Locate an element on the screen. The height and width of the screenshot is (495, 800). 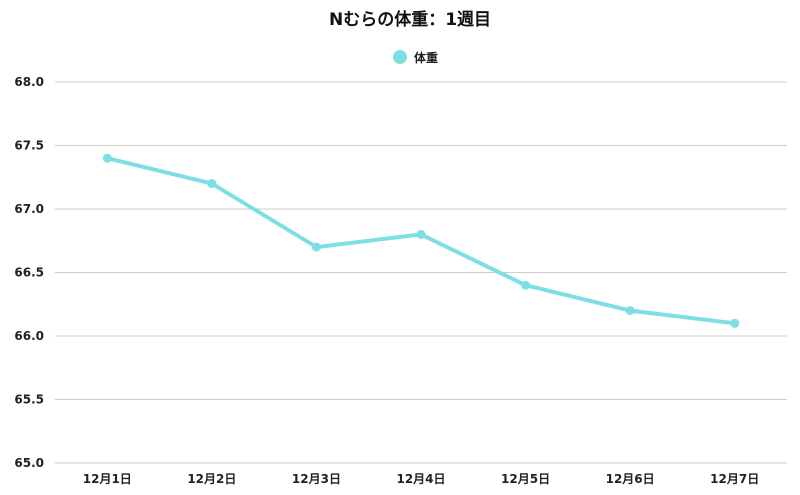
y-axis-ticks: 65.0 65.5 66.0 66.5 67.0 67.5 68.0 is located at coordinates (29, 272).